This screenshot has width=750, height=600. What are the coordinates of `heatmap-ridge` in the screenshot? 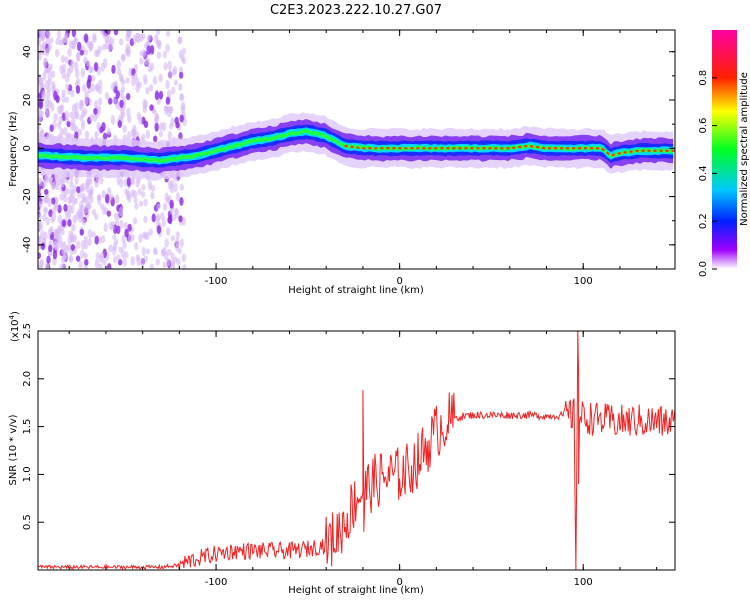 It's located at (356, 146).